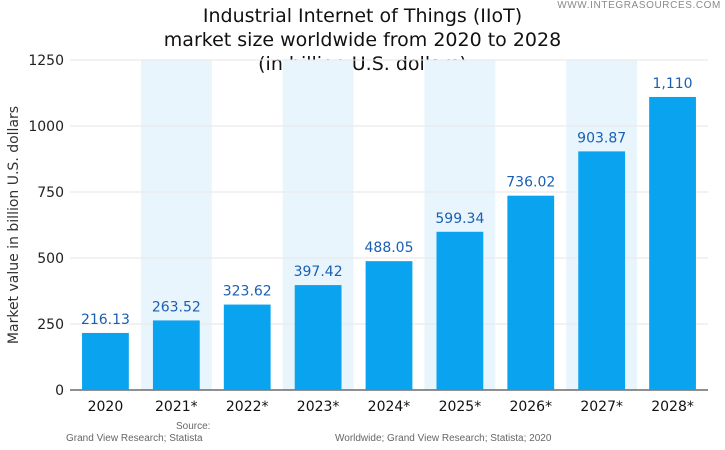  Describe the element at coordinates (247, 292) in the screenshot. I see `data-label: 323.62` at that location.